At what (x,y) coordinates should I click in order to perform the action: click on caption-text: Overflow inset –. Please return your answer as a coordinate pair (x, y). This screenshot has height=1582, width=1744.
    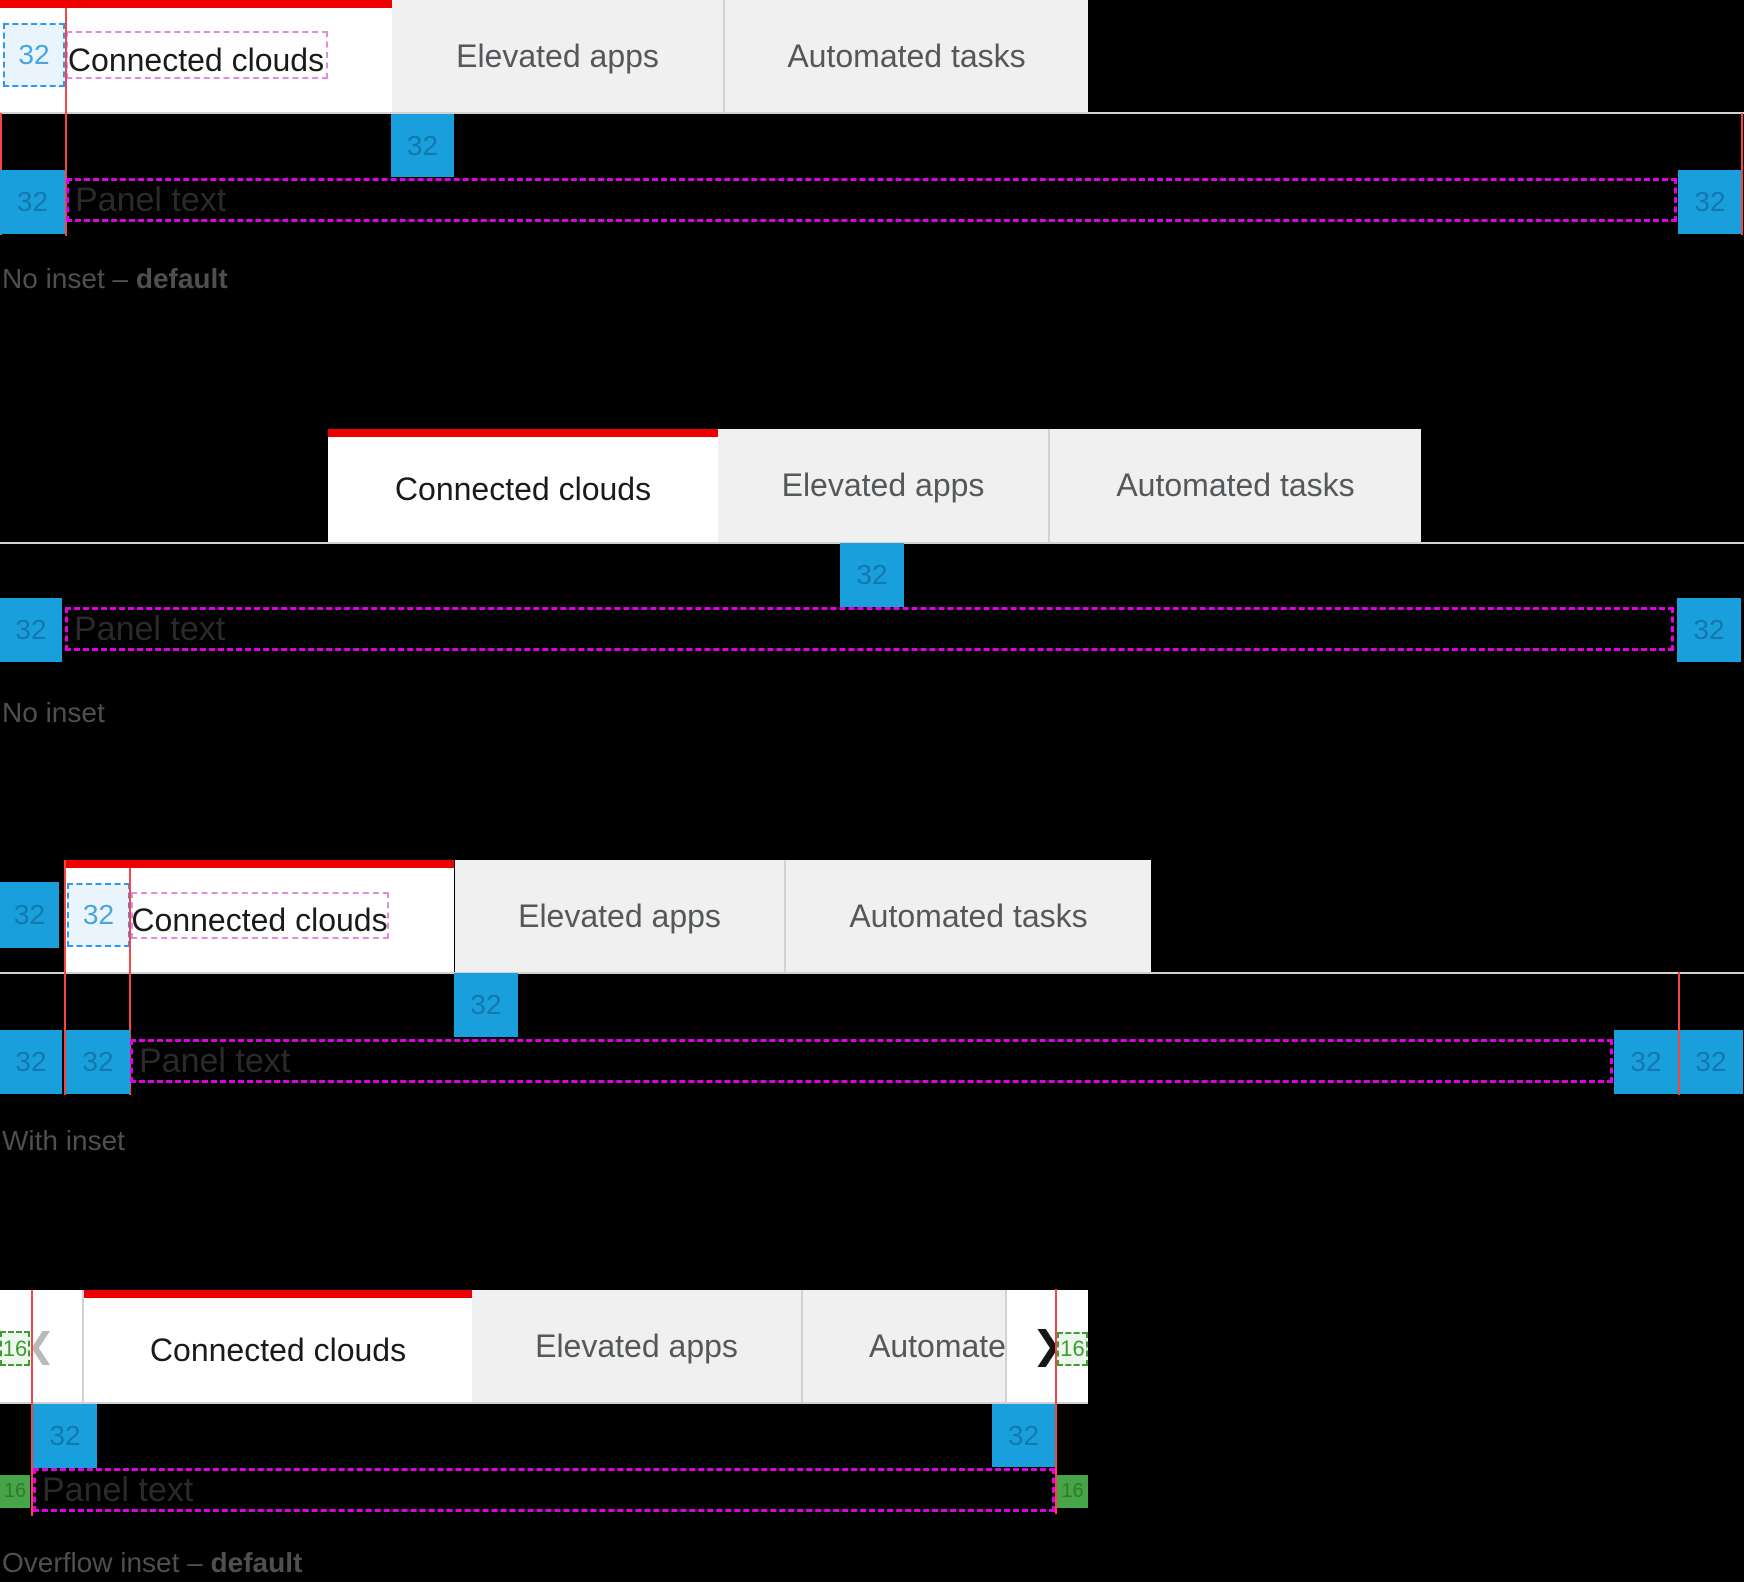
    Looking at the image, I should click on (106, 1562).